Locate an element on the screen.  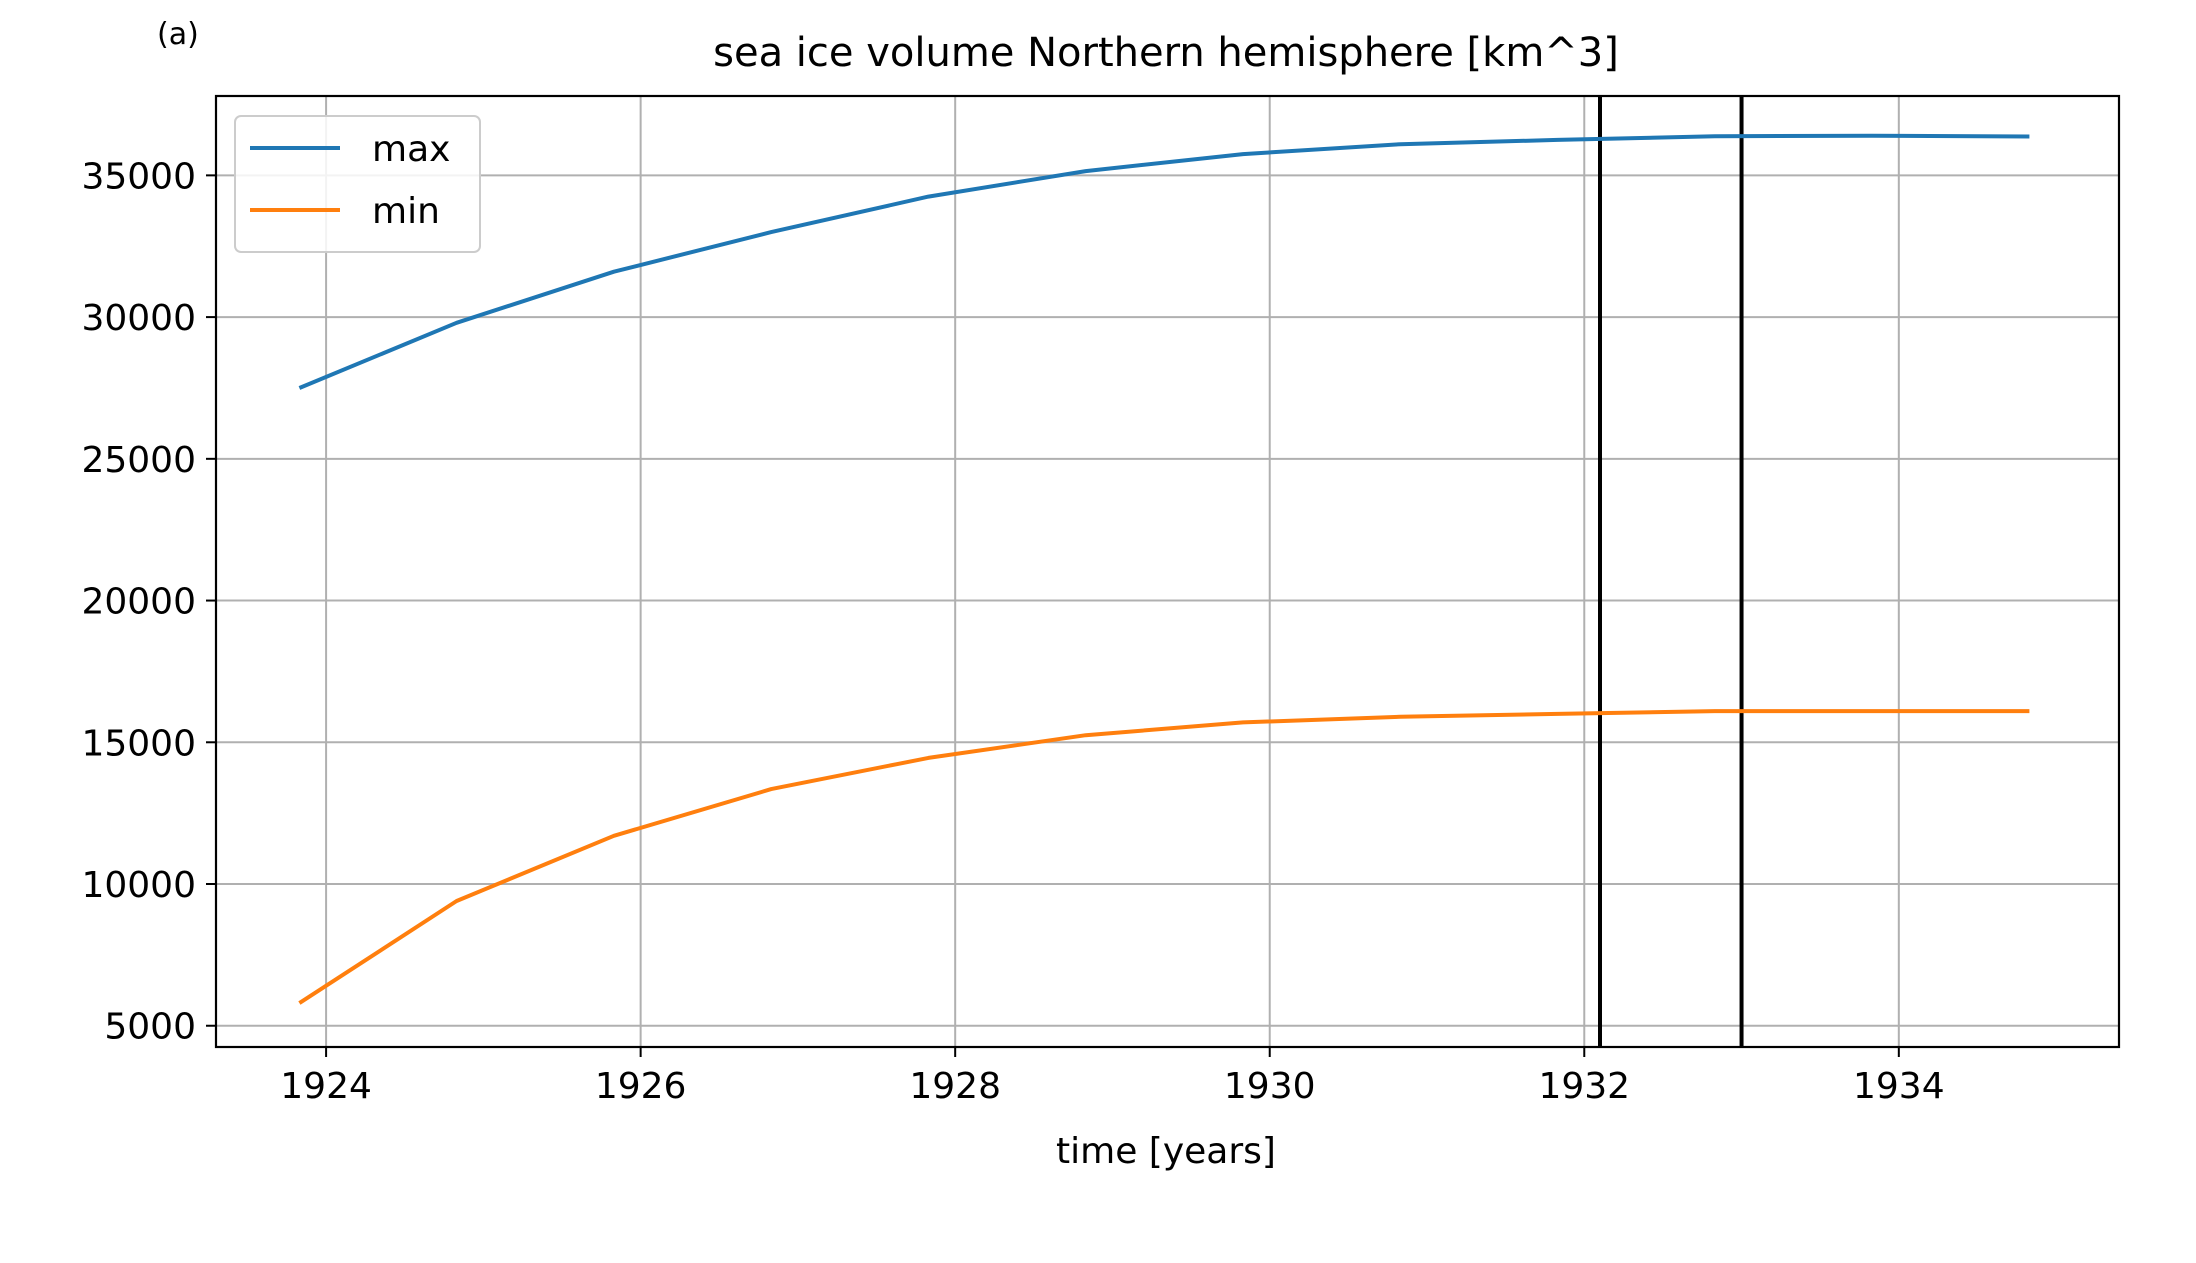
x-tick-label: 1924 is located at coordinates (326, 1086).